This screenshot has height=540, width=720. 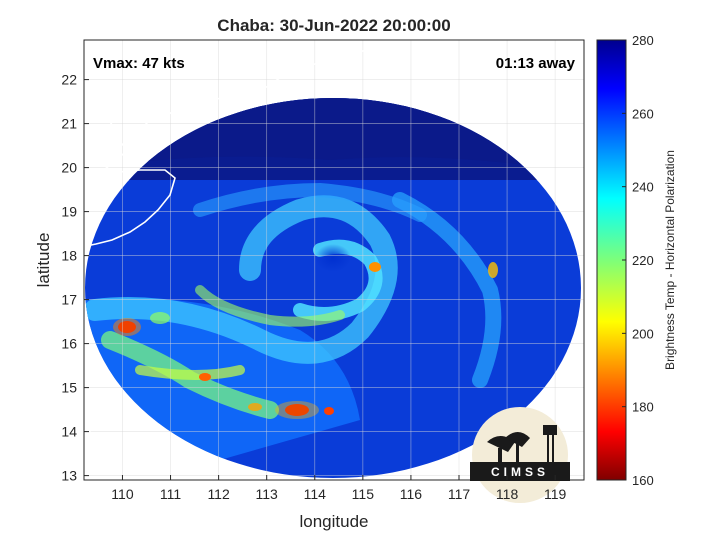 I want to click on y-tick-label: 21, so click(x=69, y=124).